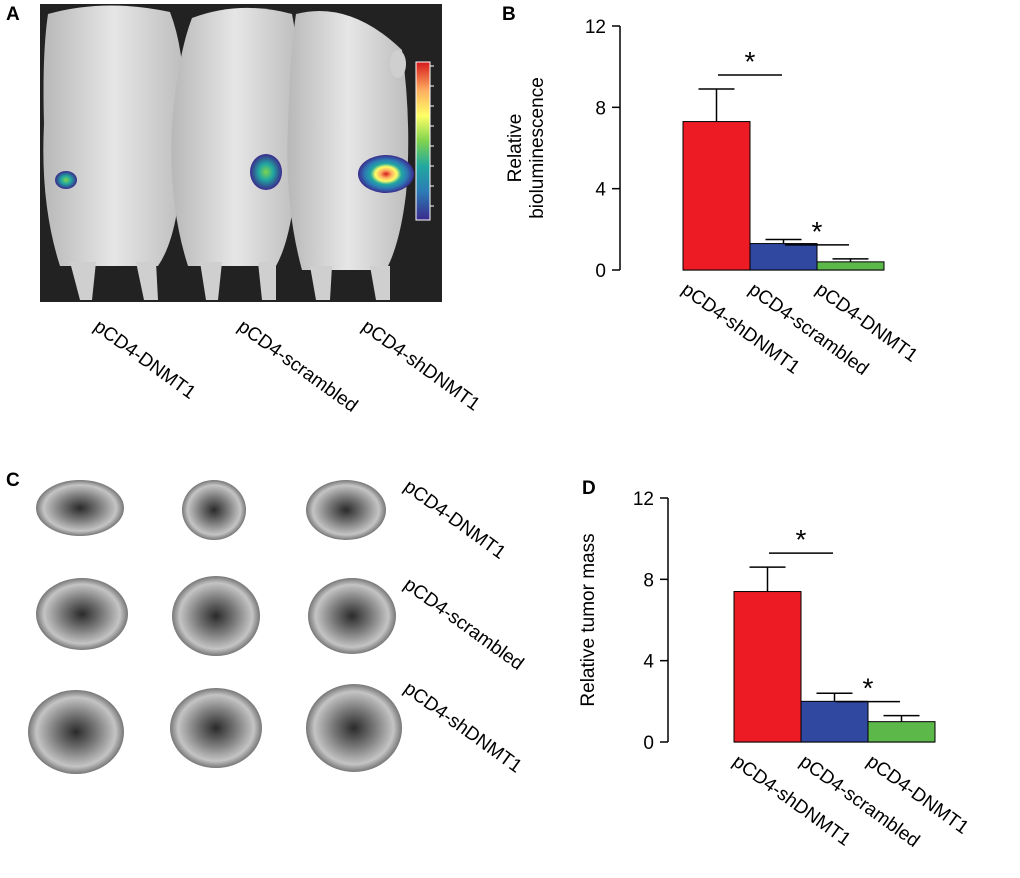 Image resolution: width=1020 pixels, height=878 pixels. Describe the element at coordinates (537, 148) in the screenshot. I see `y-axis-label: bioluminescence` at that location.